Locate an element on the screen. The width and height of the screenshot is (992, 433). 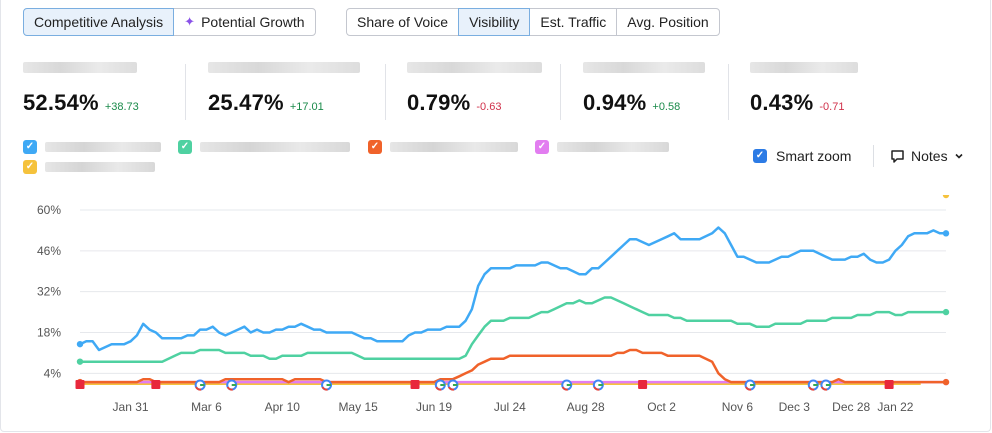
y-tick-label: 4% is located at coordinates (53, 373).